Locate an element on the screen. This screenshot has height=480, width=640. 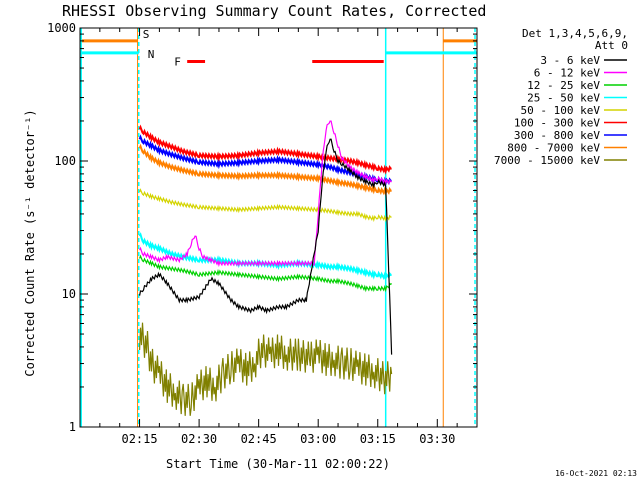
x-tick-label-1: 02:30 is located at coordinates (199, 439).